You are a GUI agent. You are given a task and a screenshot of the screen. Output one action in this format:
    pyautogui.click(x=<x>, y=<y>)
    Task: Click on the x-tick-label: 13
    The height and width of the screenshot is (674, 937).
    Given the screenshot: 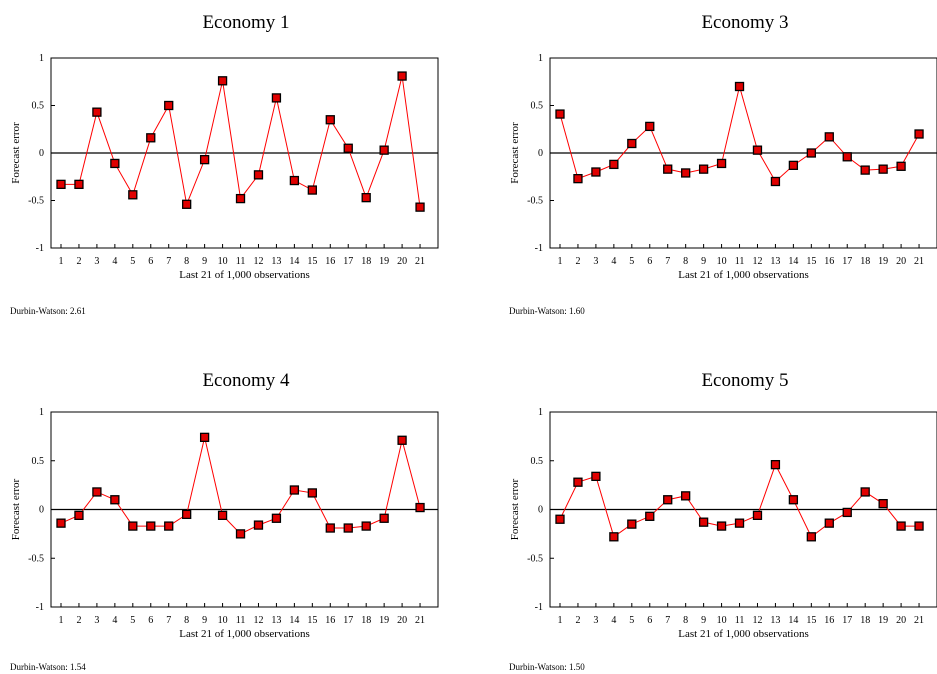 What is the action you would take?
    pyautogui.click(x=775, y=620)
    